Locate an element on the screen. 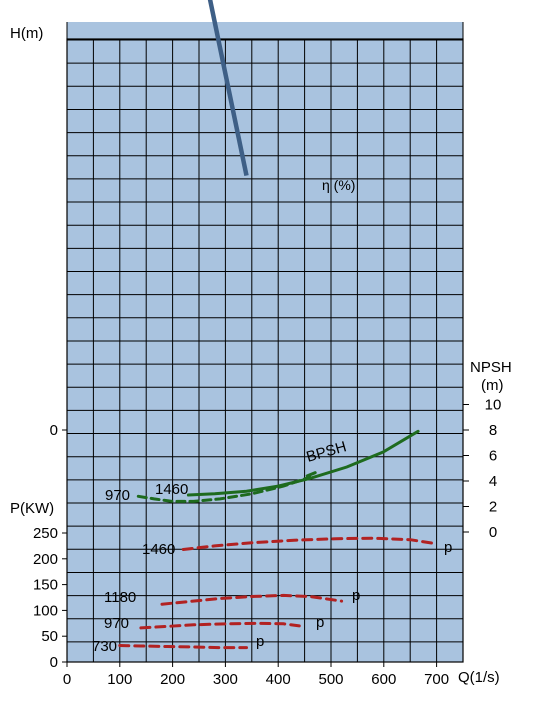  power-p-label-970: p is located at coordinates (320, 622).